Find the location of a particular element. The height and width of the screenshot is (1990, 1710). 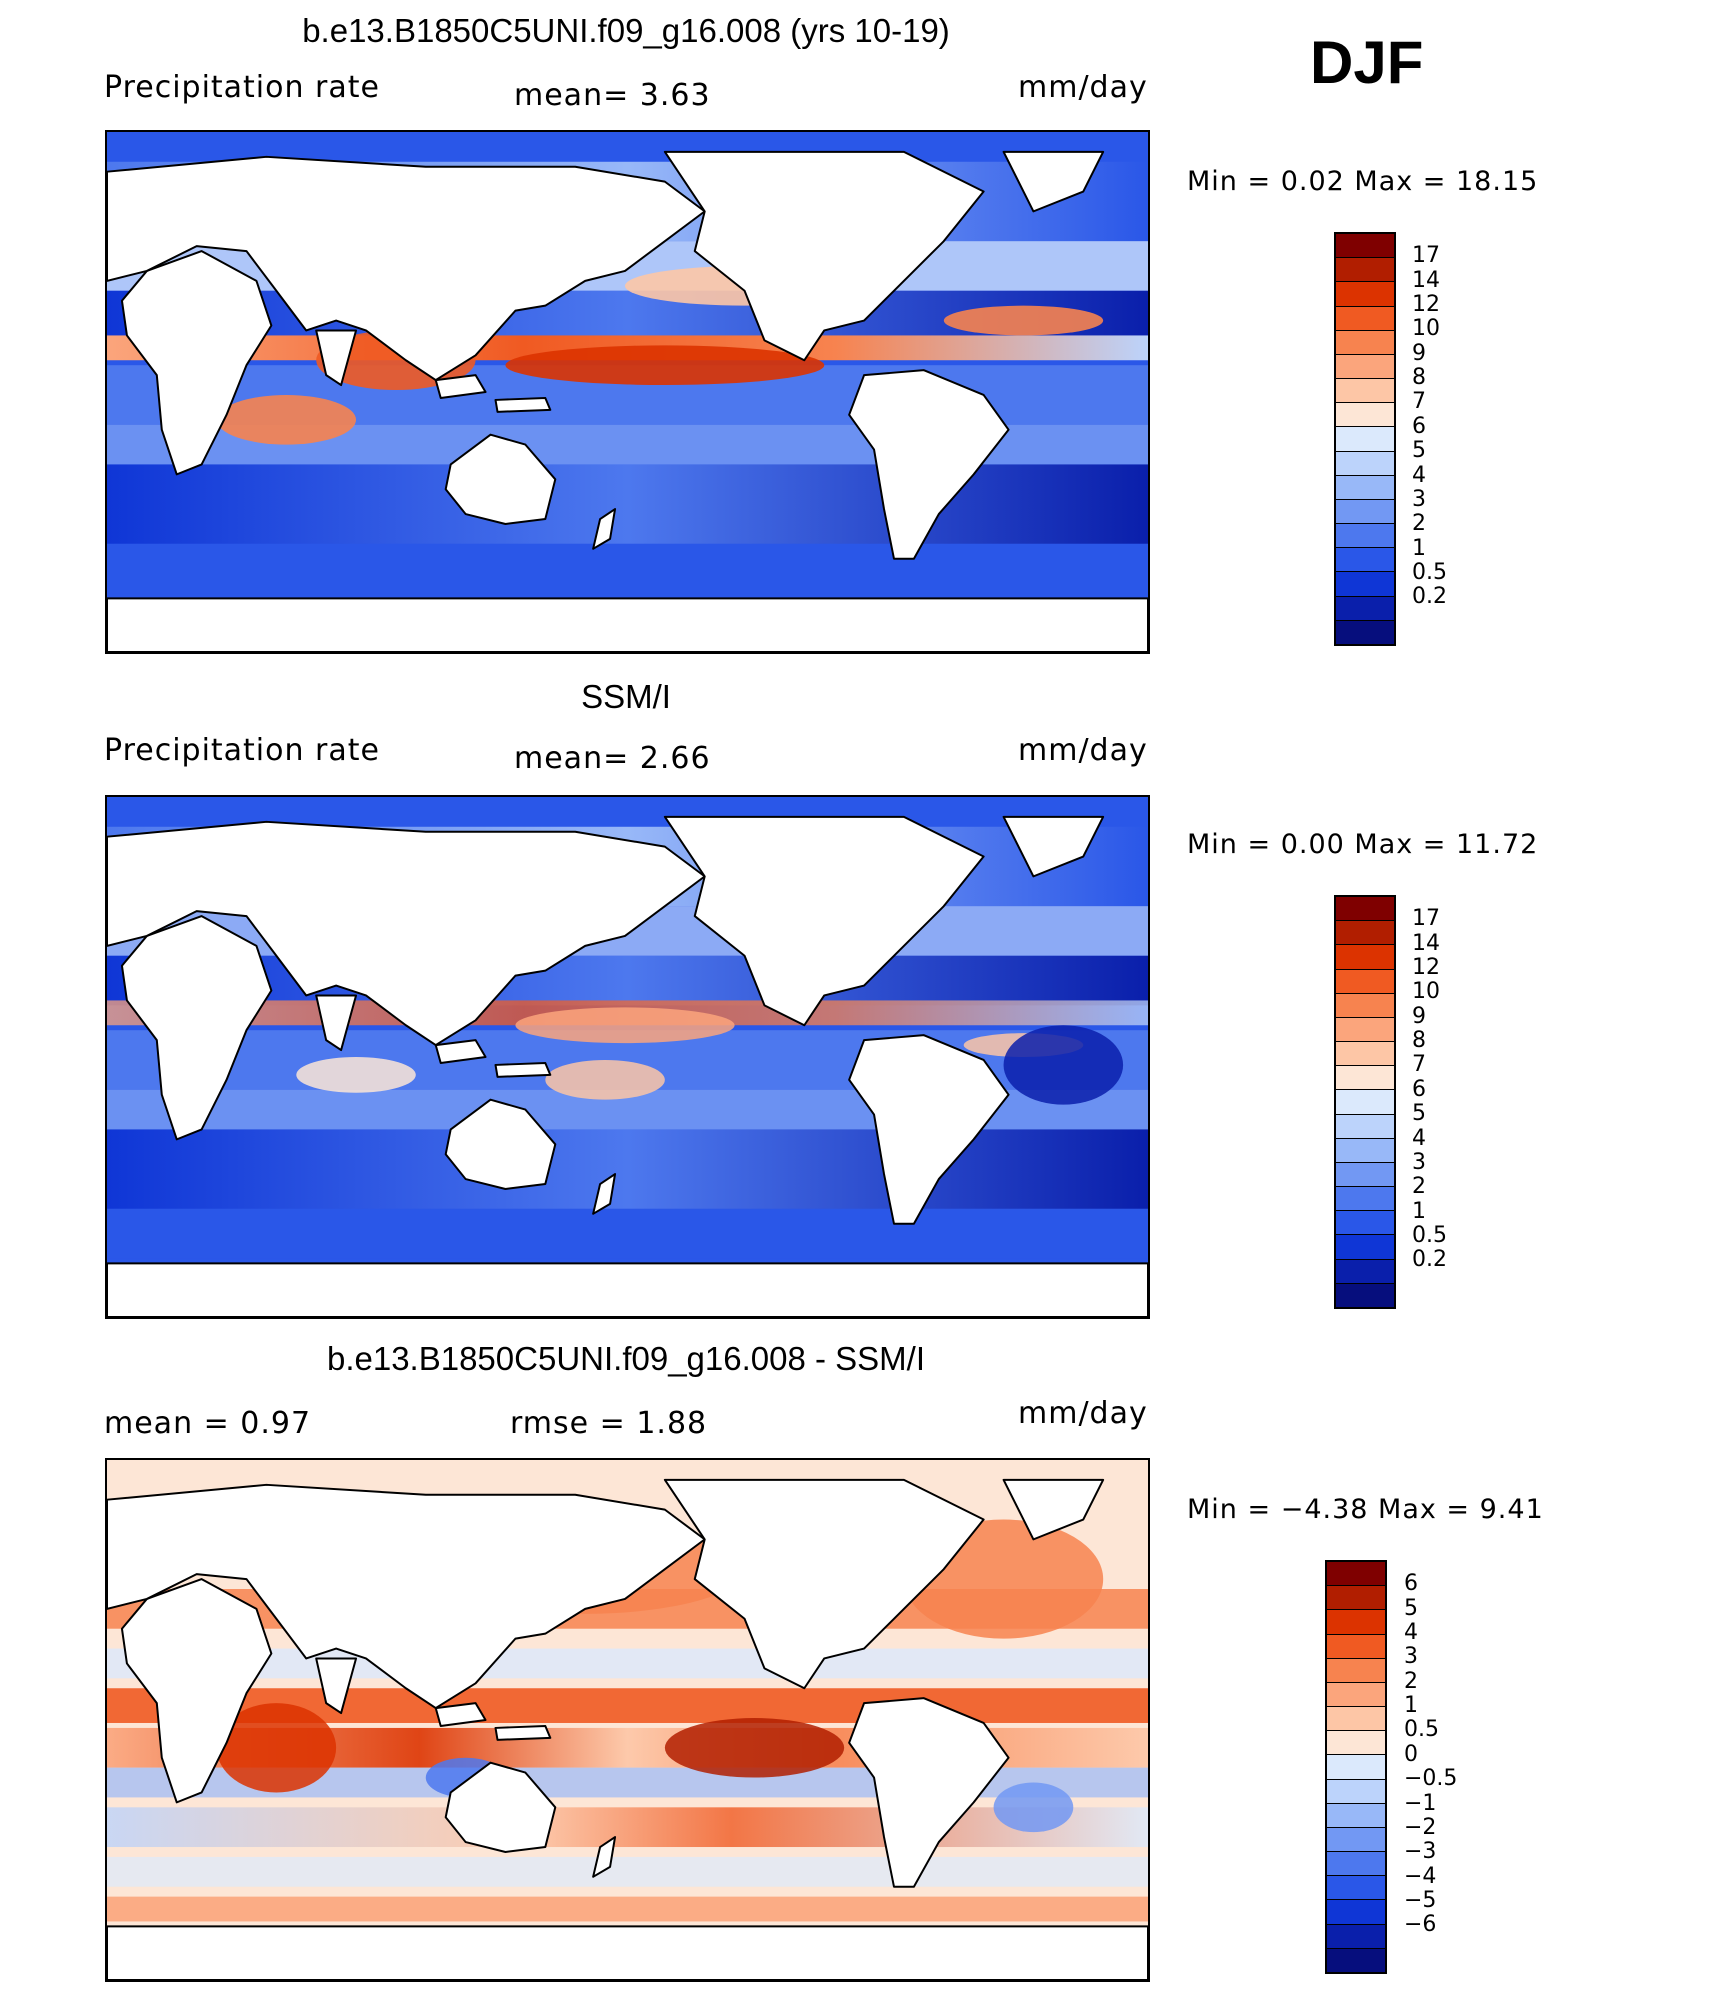

colorbar-tick-label: −0.5 is located at coordinates (1431, 1779).